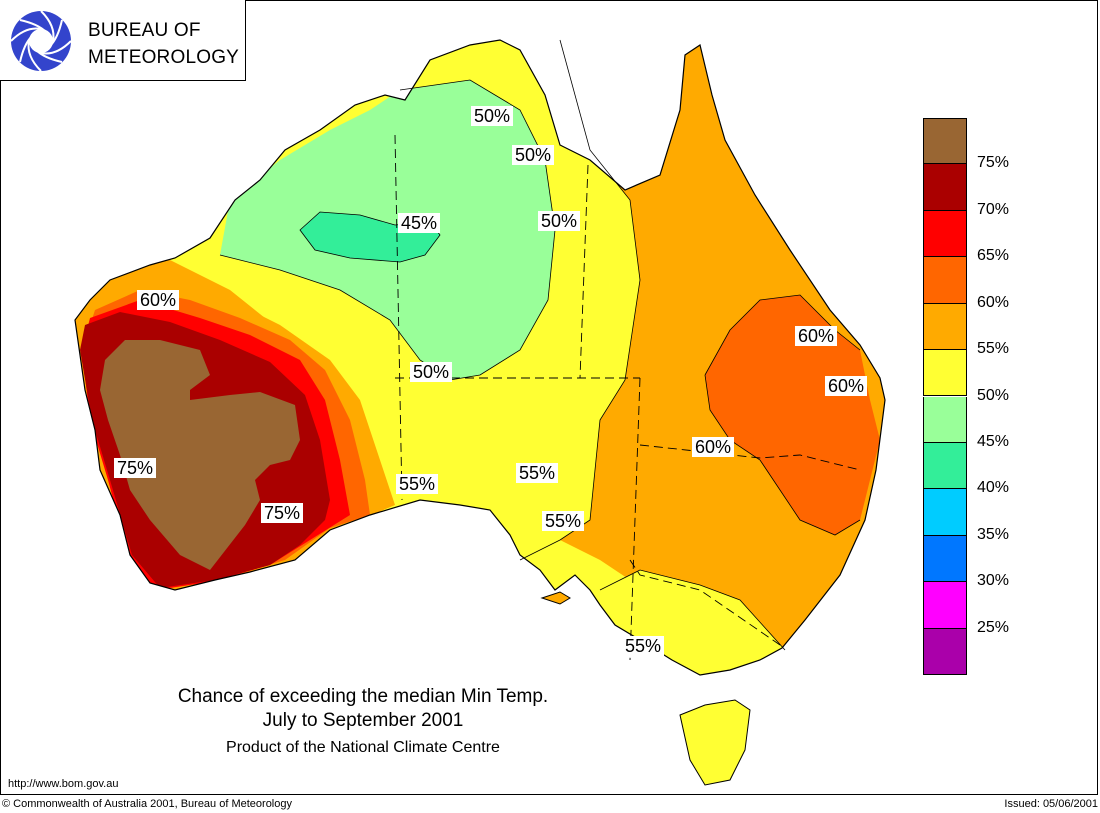  I want to click on bureau-logo-box: BUREAU OF METEOROLOGY, so click(123, 40).